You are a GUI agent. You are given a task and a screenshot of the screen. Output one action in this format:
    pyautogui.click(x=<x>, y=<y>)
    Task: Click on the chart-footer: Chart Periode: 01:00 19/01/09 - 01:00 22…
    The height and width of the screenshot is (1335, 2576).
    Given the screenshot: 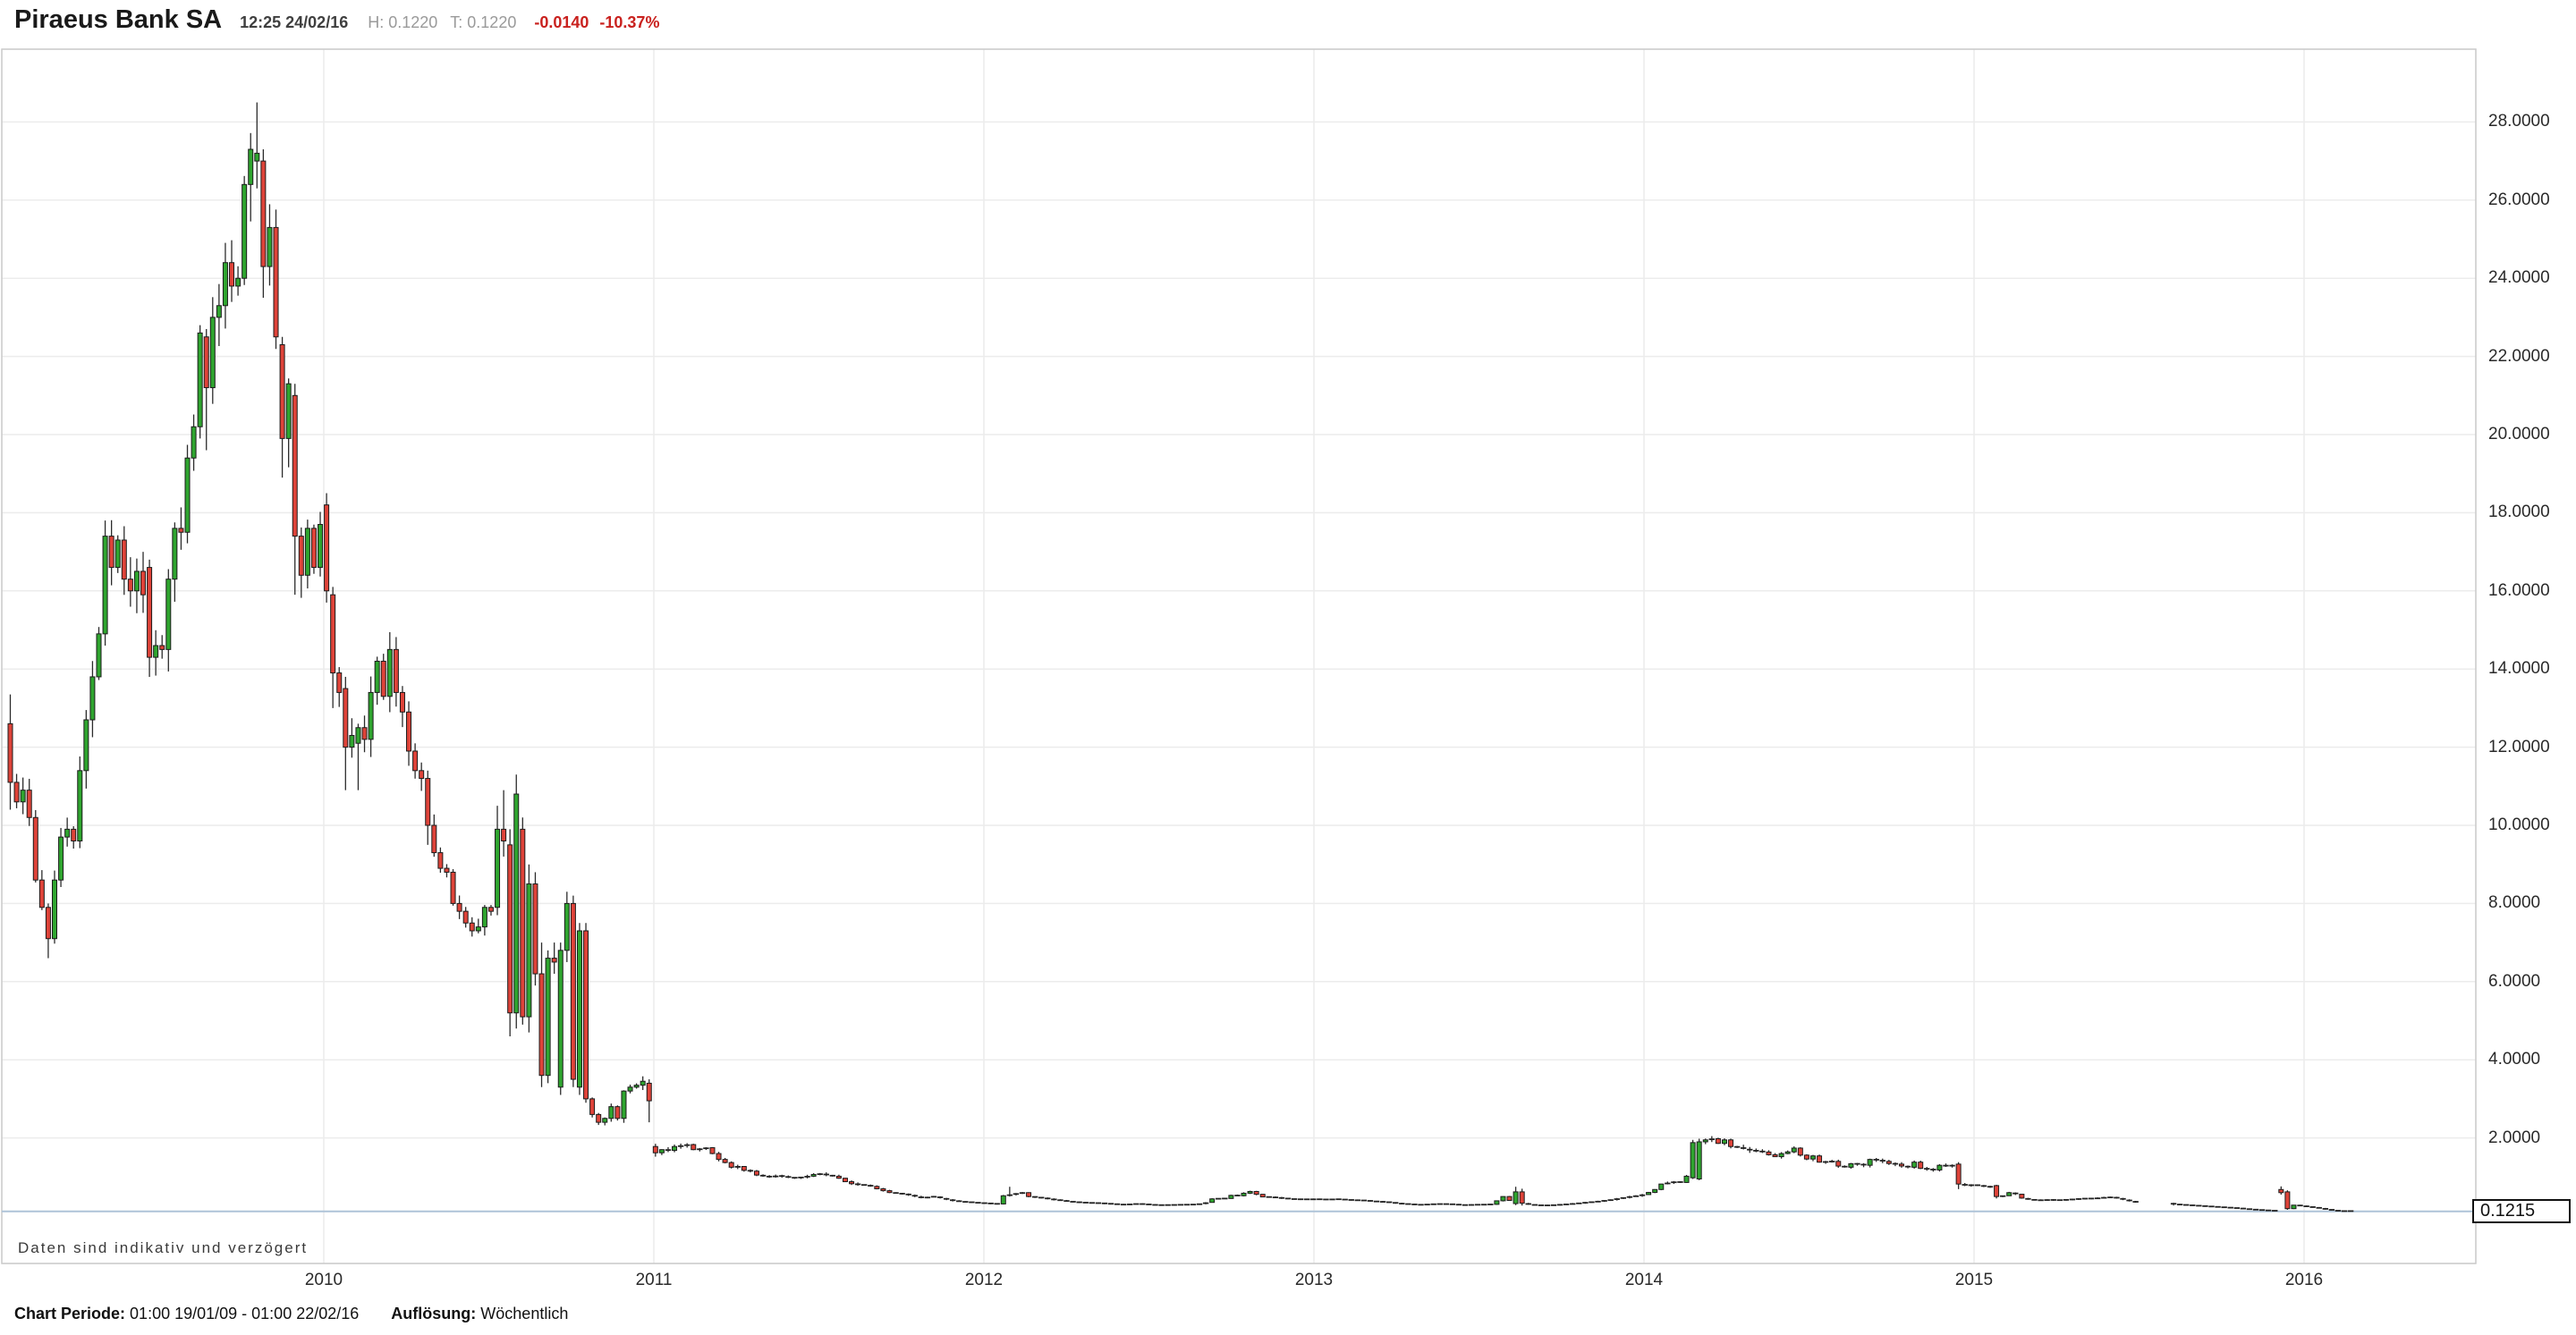 What is the action you would take?
    pyautogui.click(x=291, y=1314)
    